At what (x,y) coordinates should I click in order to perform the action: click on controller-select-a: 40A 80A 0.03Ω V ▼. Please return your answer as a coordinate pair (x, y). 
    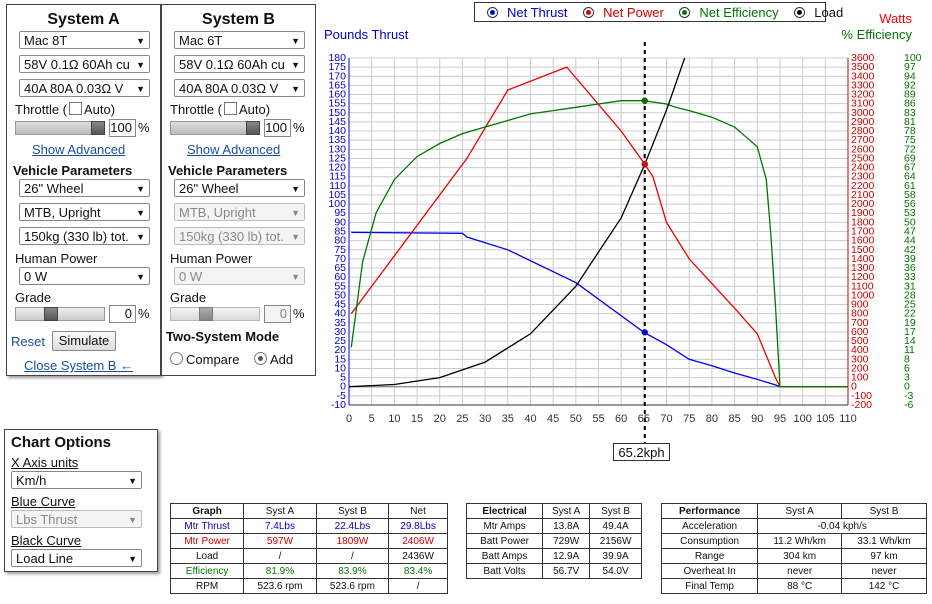
    Looking at the image, I should click on (84, 88).